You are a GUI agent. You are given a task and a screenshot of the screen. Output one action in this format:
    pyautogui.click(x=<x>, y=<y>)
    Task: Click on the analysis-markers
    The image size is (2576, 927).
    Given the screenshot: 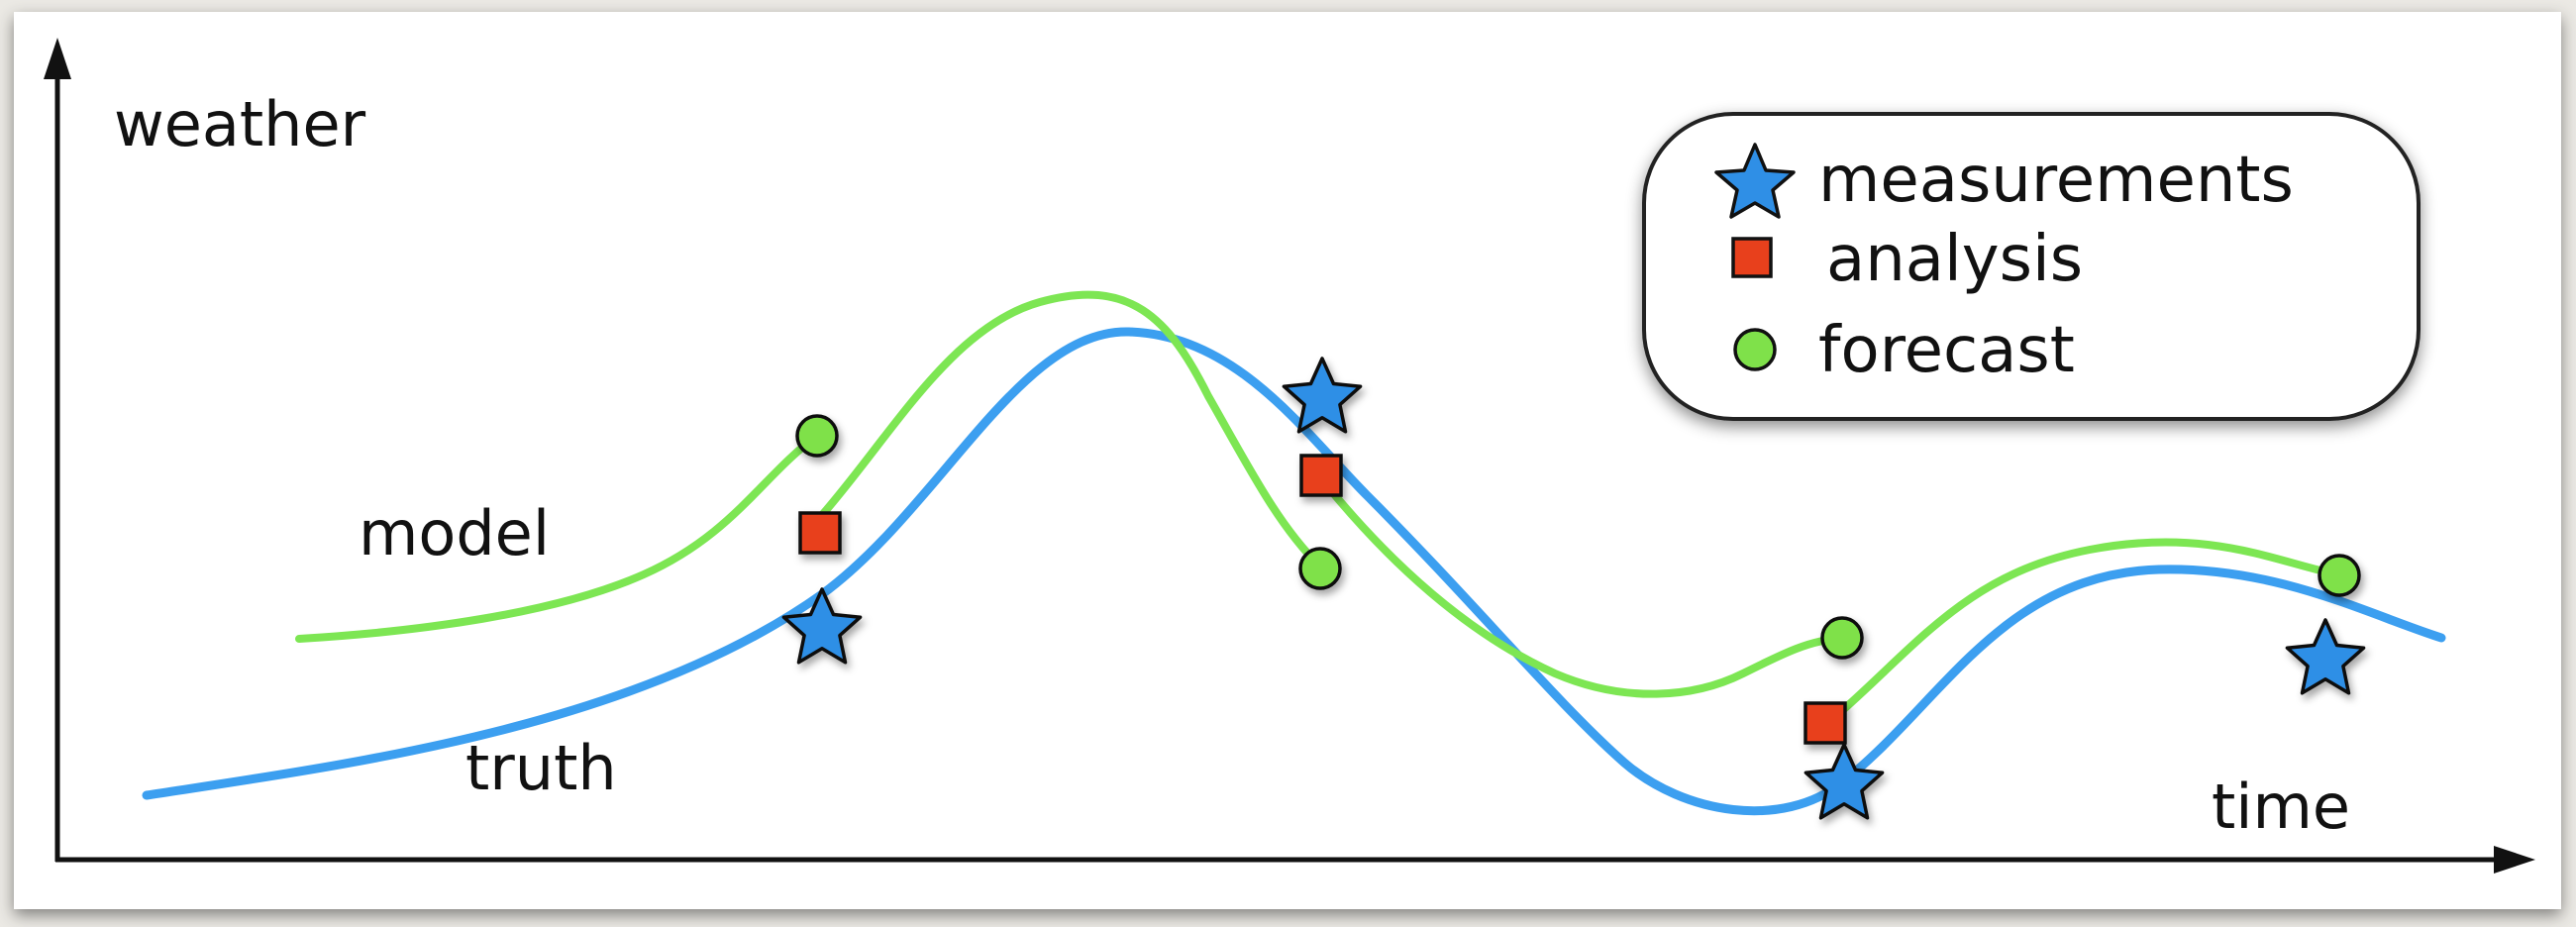 What is the action you would take?
    pyautogui.click(x=1322, y=599)
    